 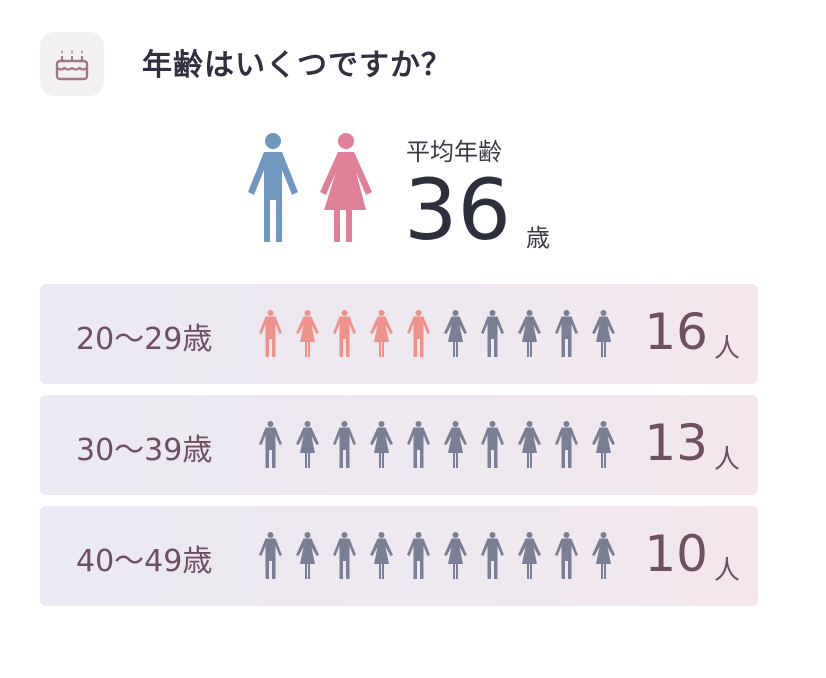 I want to click on female-figure-icon, so click(x=346, y=187).